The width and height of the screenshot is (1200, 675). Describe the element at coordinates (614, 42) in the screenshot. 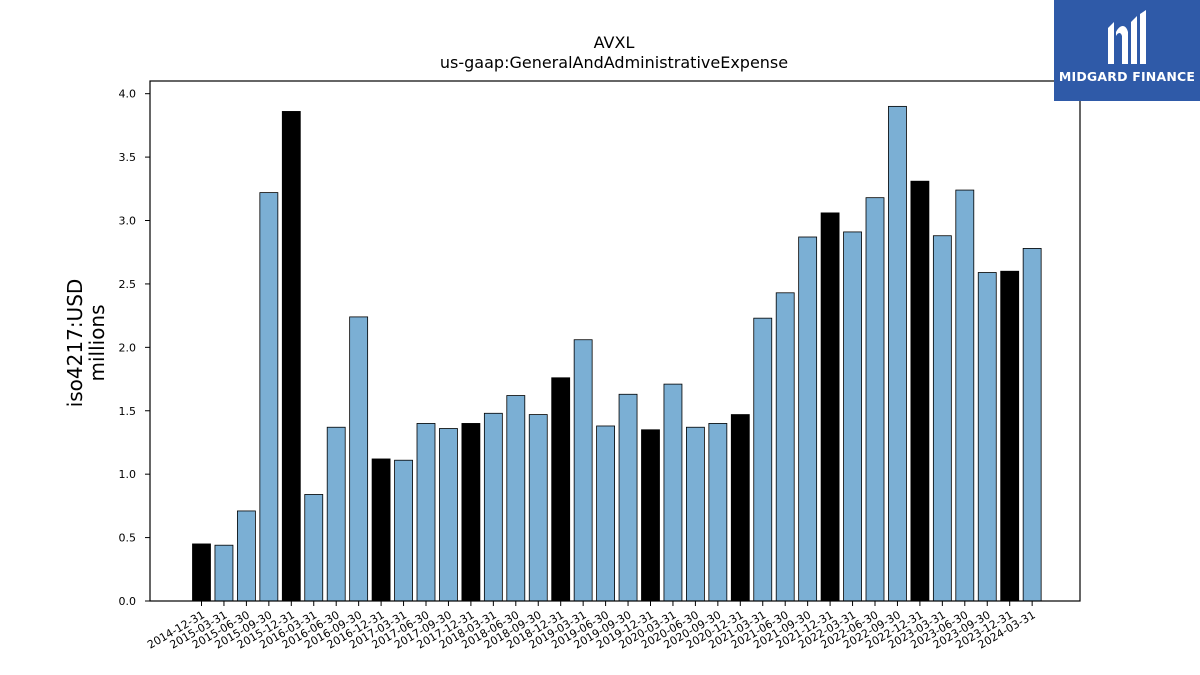

I see `chart-title: AVXL` at that location.